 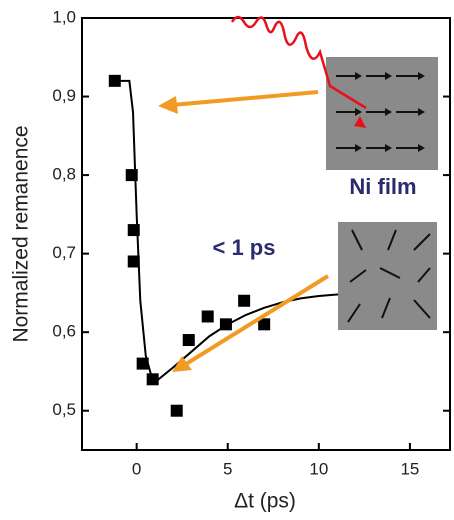 I want to click on y-tick-label: 0,6, so click(x=64, y=331).